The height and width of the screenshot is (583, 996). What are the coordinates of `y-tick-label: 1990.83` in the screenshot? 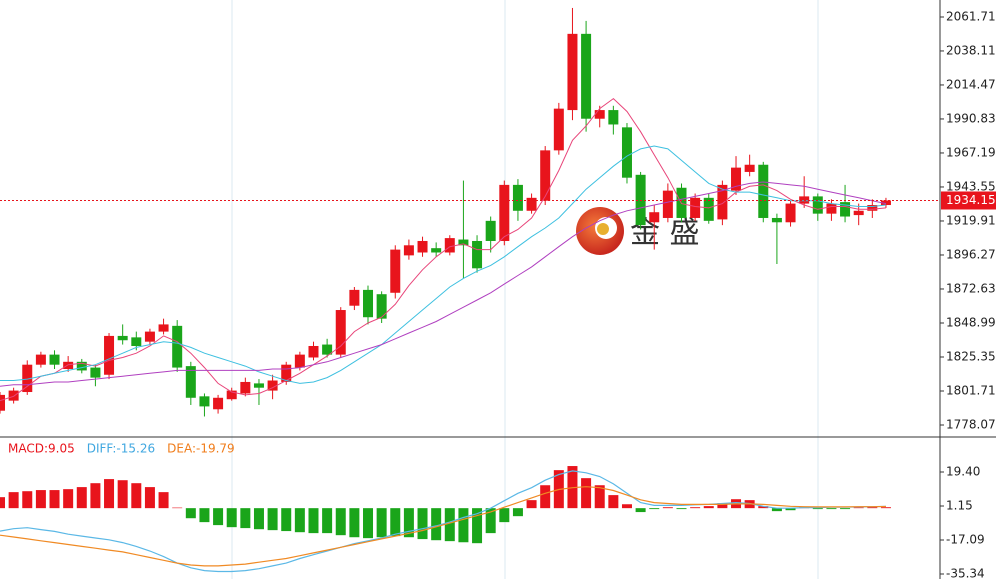 It's located at (971, 118).